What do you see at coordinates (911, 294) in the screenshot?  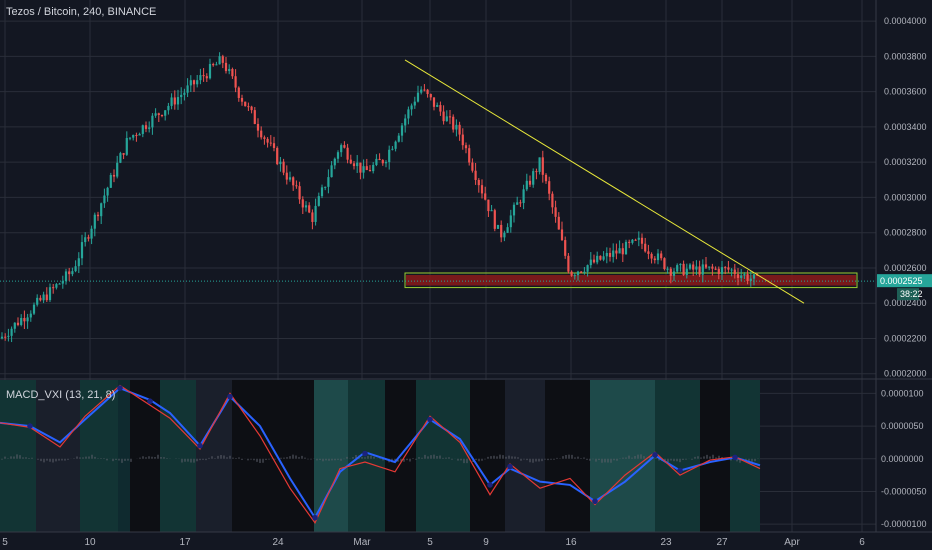 I see `countdown-label: 38:22` at bounding box center [911, 294].